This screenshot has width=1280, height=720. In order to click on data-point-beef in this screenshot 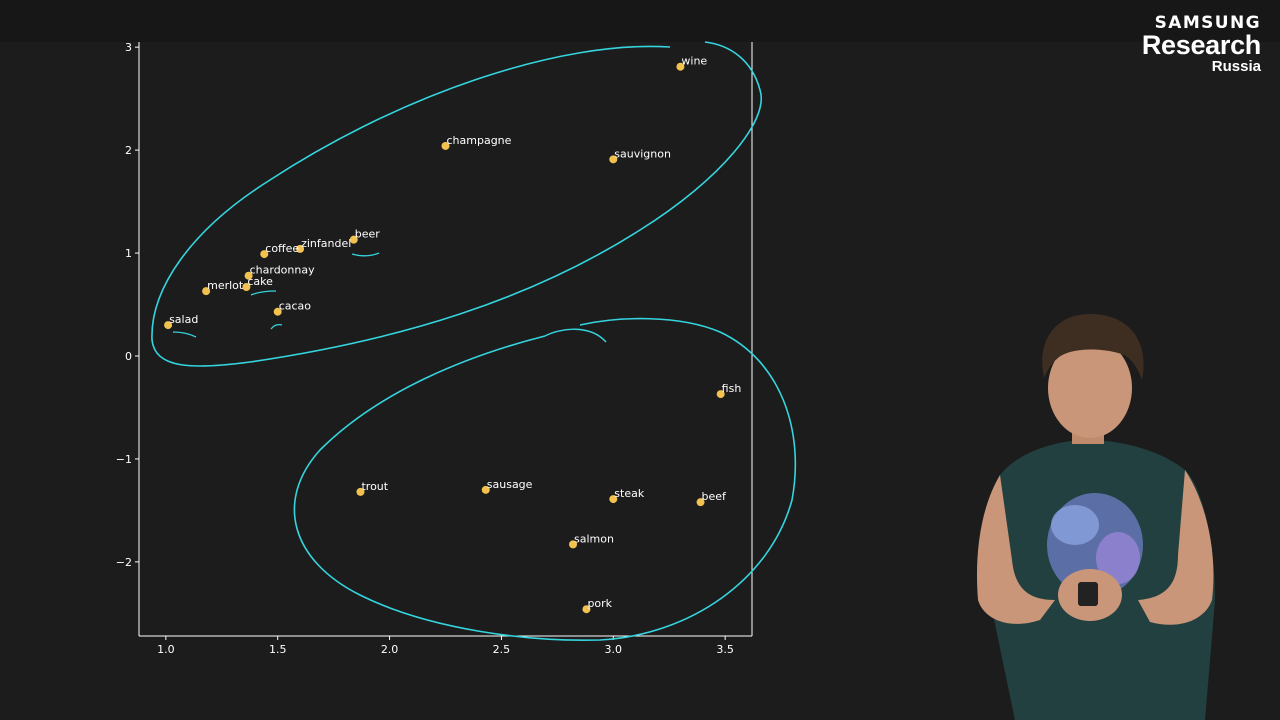, I will do `click(700, 502)`.